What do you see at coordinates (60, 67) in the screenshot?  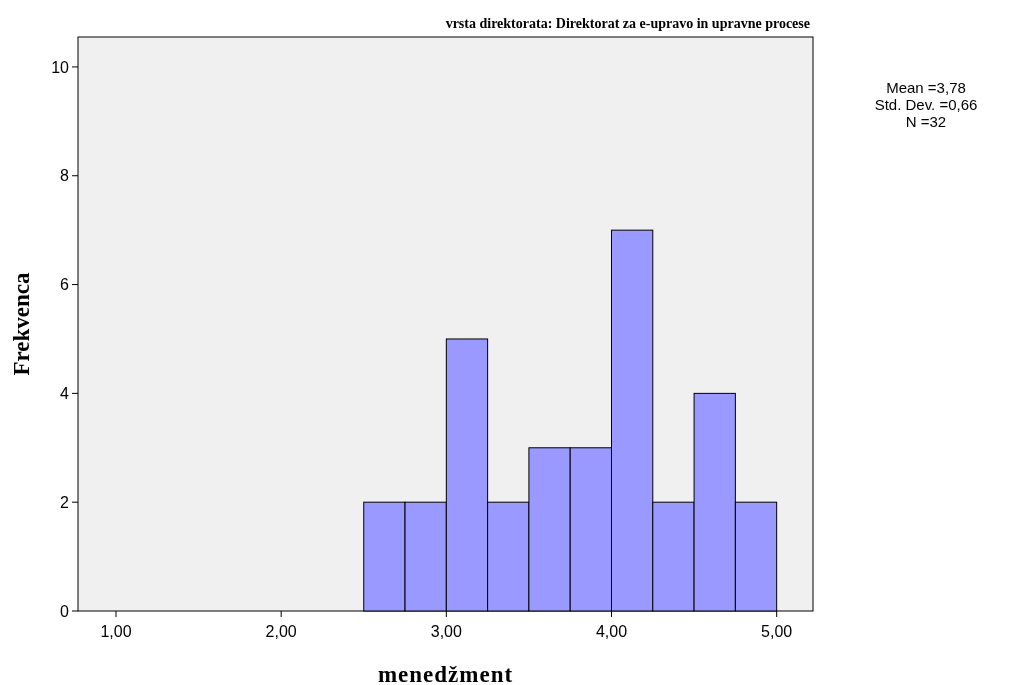 I see `y-tick-label: 10` at bounding box center [60, 67].